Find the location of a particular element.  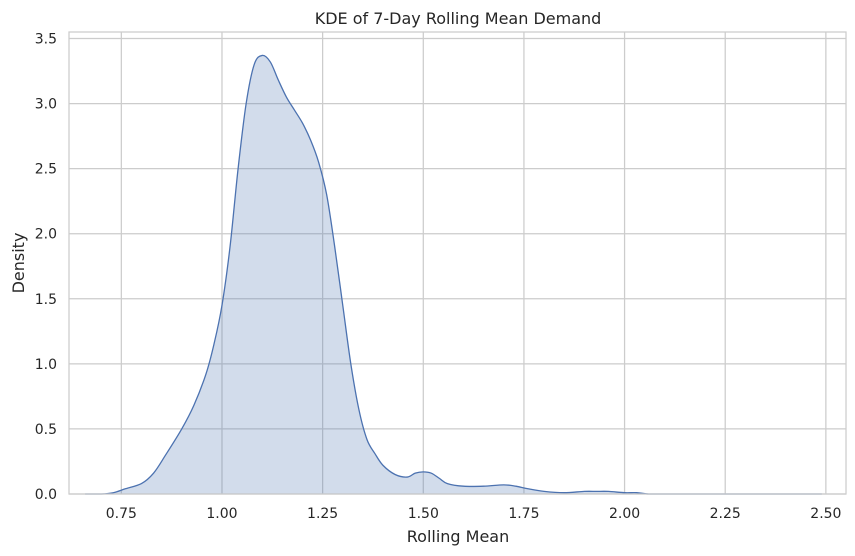

x-tick-label: 0.75 is located at coordinates (121, 514).